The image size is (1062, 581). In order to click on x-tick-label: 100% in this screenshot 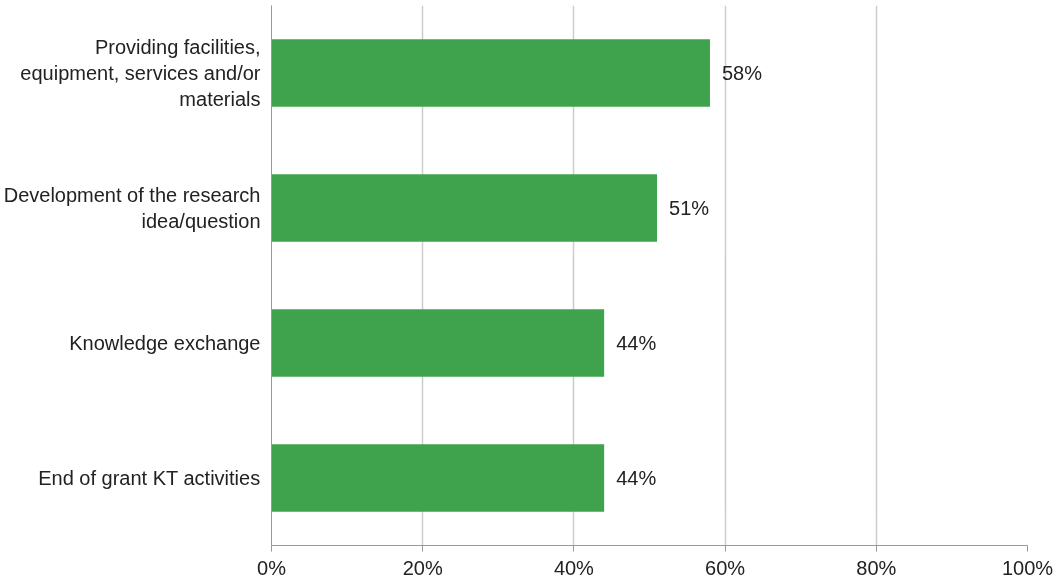, I will do `click(1027, 567)`.